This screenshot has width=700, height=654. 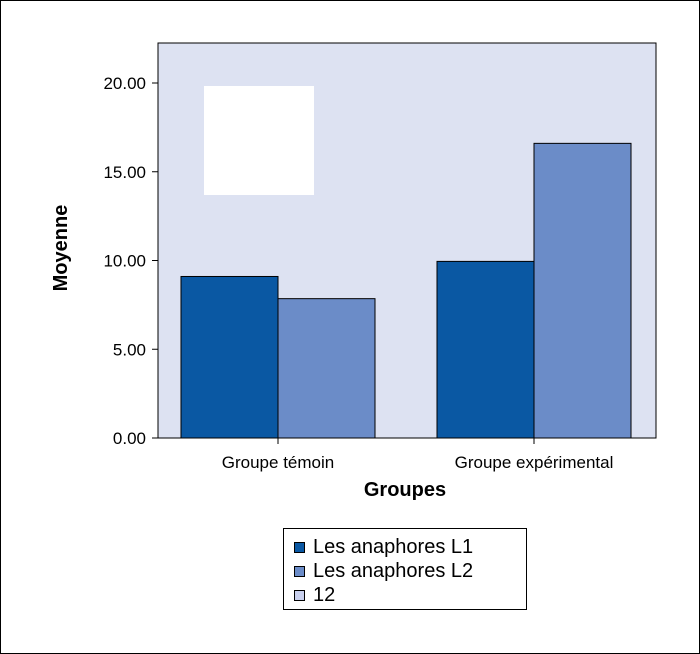 I want to click on legend-item: Les anaphores L2, so click(x=410, y=571).